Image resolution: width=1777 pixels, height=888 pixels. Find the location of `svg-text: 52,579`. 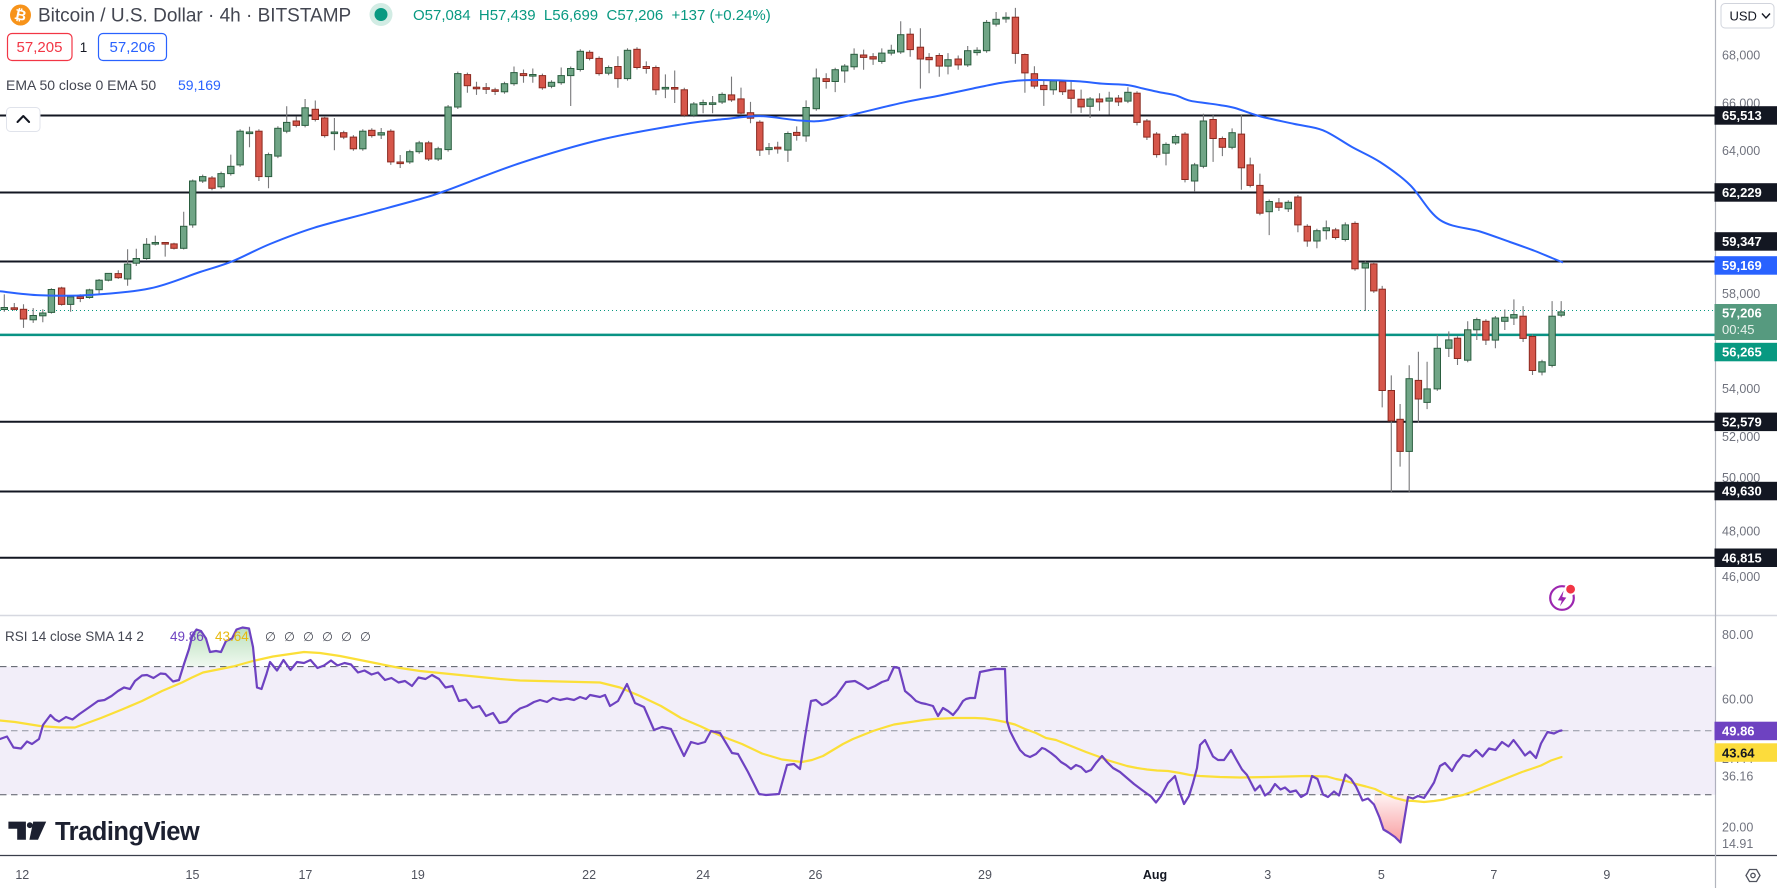

svg-text: 52,579 is located at coordinates (1742, 421).